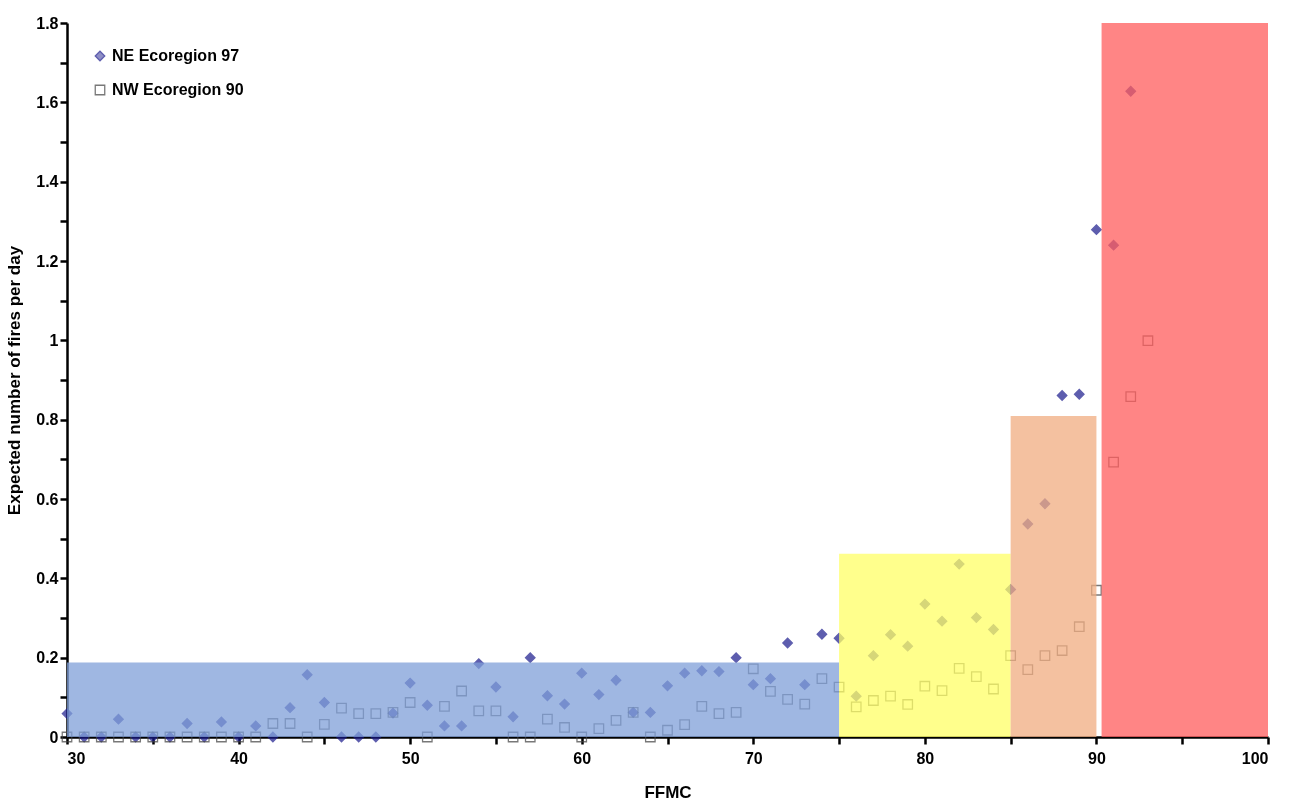  I want to click on y-tick-label: 0.6, so click(47, 499).